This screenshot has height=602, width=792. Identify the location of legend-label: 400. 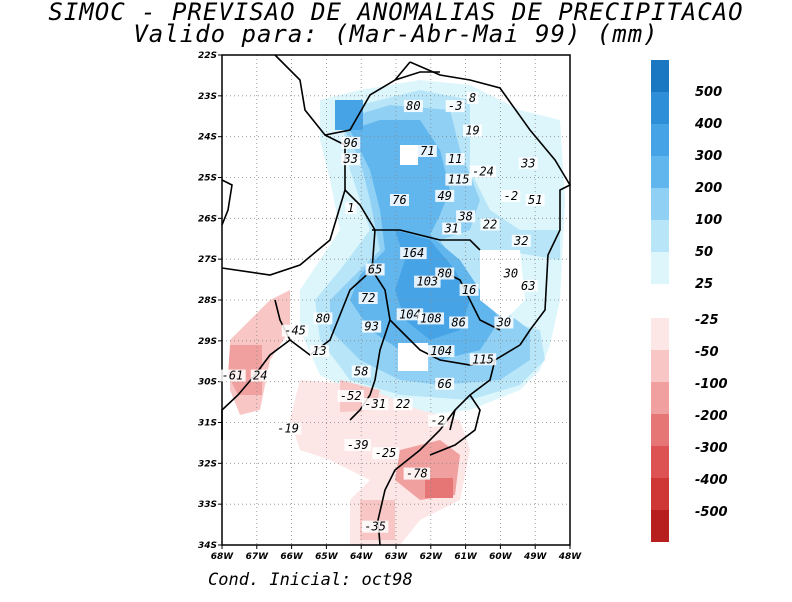
(708, 124).